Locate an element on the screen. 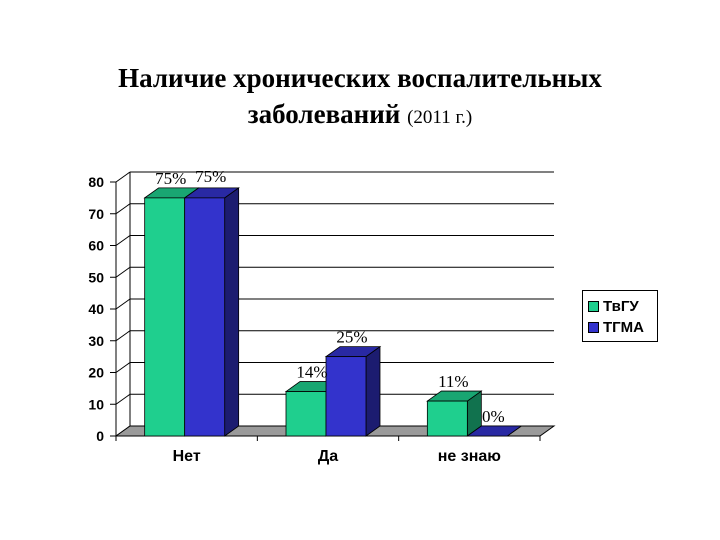  legend: ТвГУ ТГМА is located at coordinates (620, 316).